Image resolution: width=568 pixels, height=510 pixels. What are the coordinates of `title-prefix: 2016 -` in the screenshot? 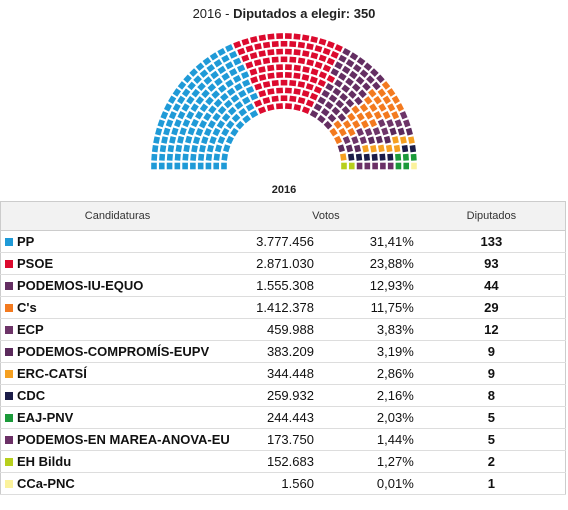 It's located at (211, 13).